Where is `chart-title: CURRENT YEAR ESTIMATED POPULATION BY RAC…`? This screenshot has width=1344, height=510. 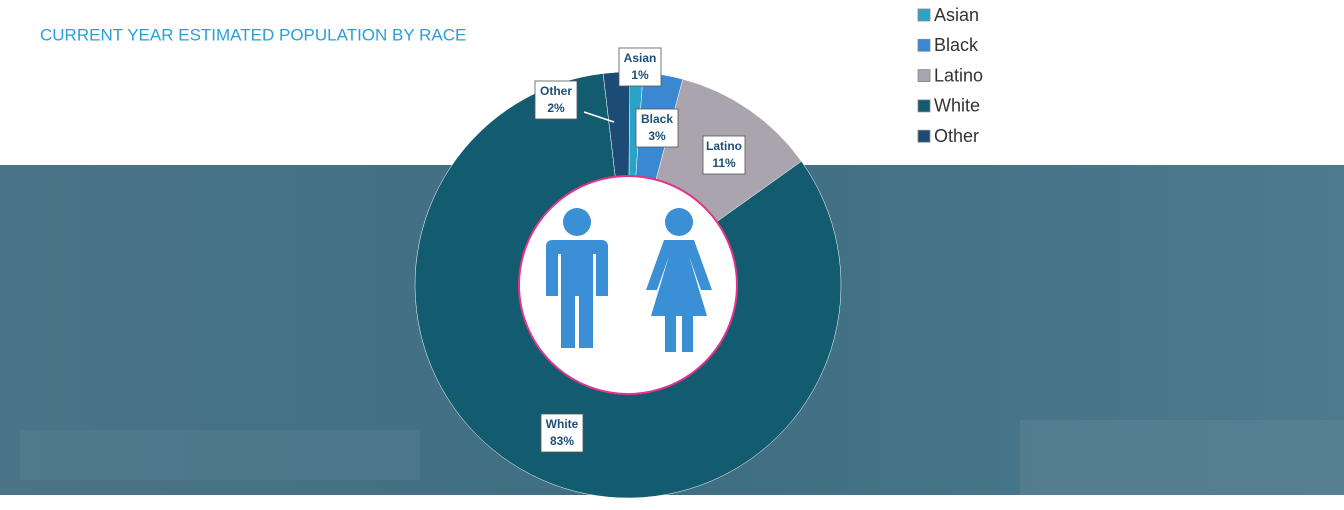
chart-title: CURRENT YEAR ESTIMATED POPULATION BY RAC… is located at coordinates (253, 34).